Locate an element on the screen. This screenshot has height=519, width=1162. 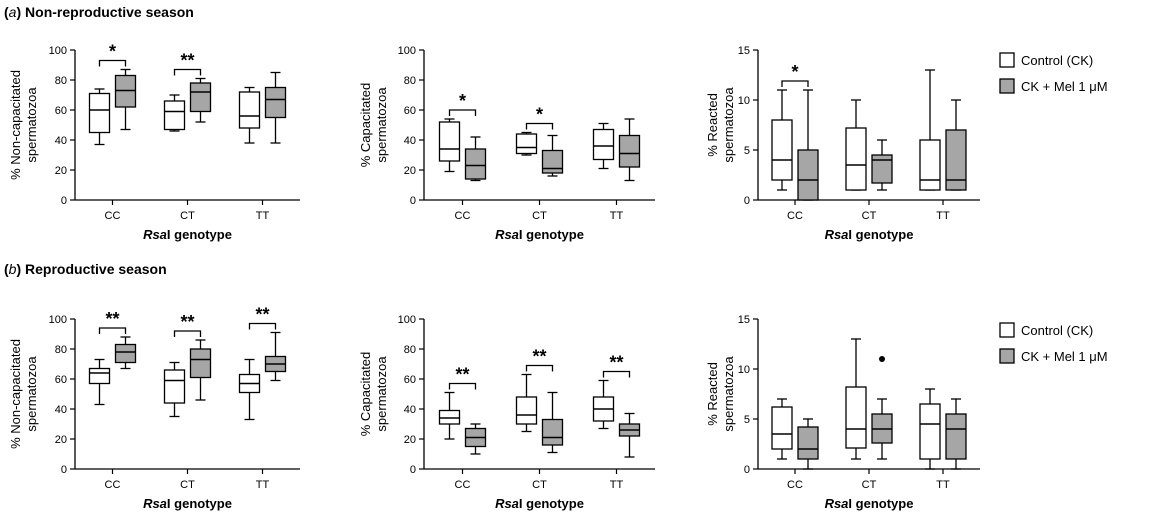
legend-control-label: Control (CK) is located at coordinates (1057, 60).